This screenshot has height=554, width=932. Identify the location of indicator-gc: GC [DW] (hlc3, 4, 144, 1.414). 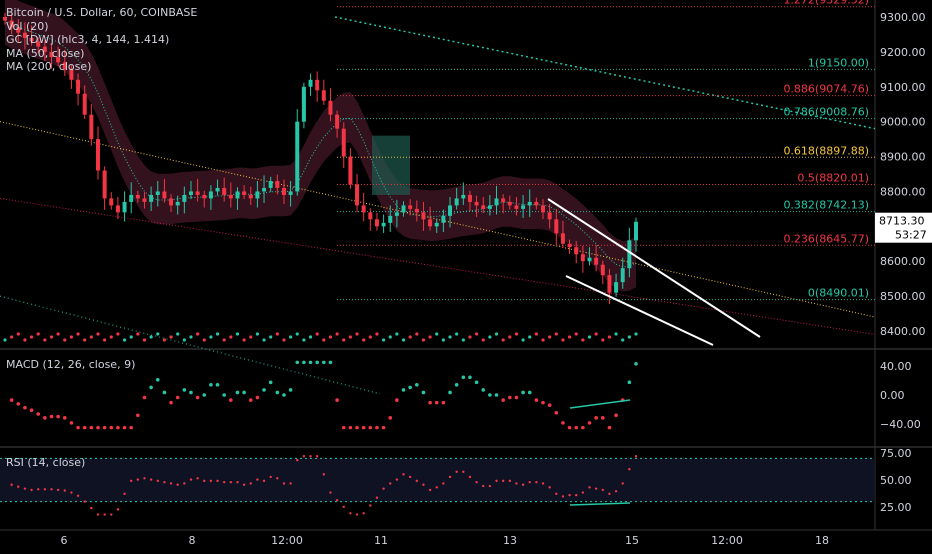
(88, 39).